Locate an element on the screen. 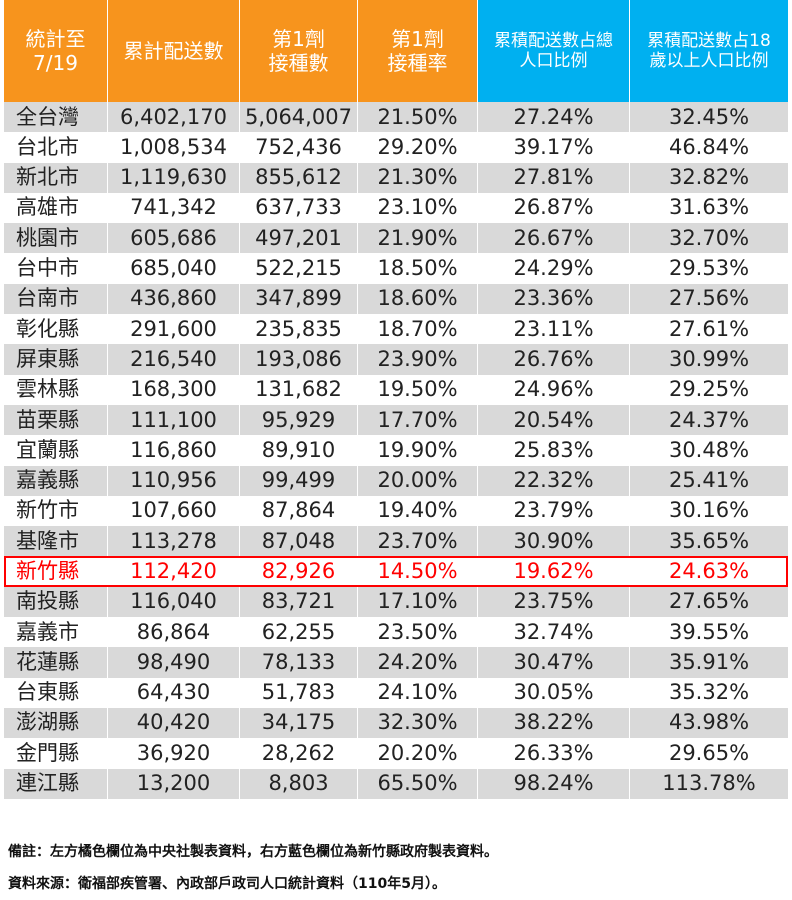 This screenshot has width=792, height=900. table-cell: 36,920 is located at coordinates (174, 753).